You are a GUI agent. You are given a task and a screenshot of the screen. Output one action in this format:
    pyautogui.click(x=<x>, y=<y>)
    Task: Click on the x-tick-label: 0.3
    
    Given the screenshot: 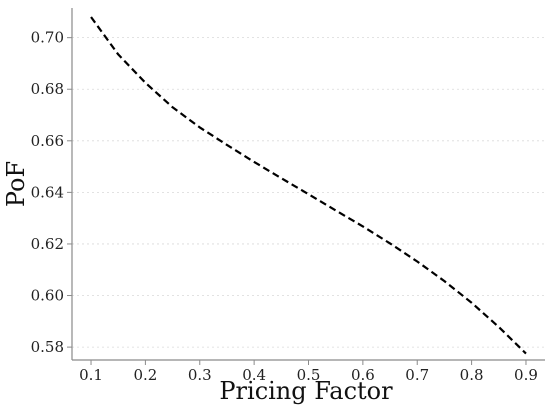 What is the action you would take?
    pyautogui.click(x=200, y=375)
    